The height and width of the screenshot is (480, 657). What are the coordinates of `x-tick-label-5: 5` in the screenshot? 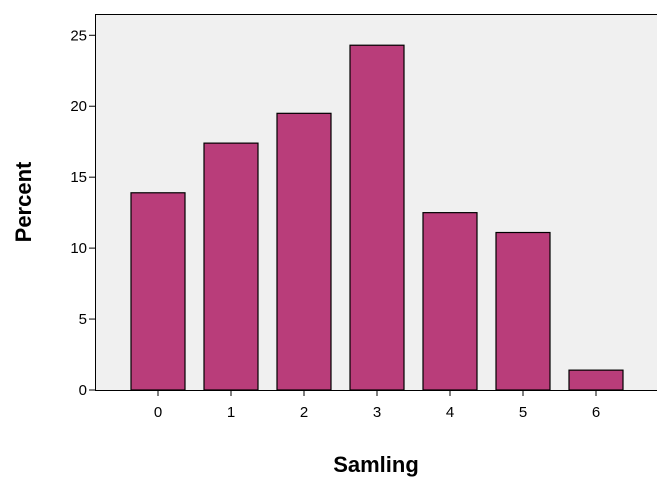 It's located at (523, 412).